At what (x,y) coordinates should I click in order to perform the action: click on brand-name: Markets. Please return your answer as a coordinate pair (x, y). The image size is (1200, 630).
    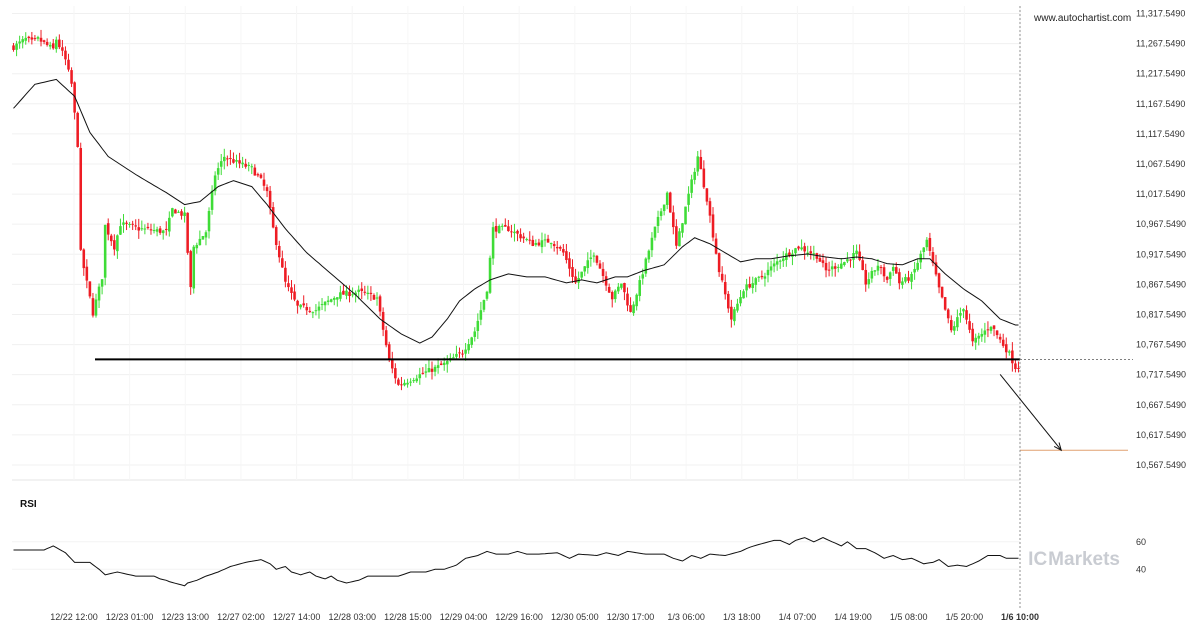
    Looking at the image, I should click on (1084, 559).